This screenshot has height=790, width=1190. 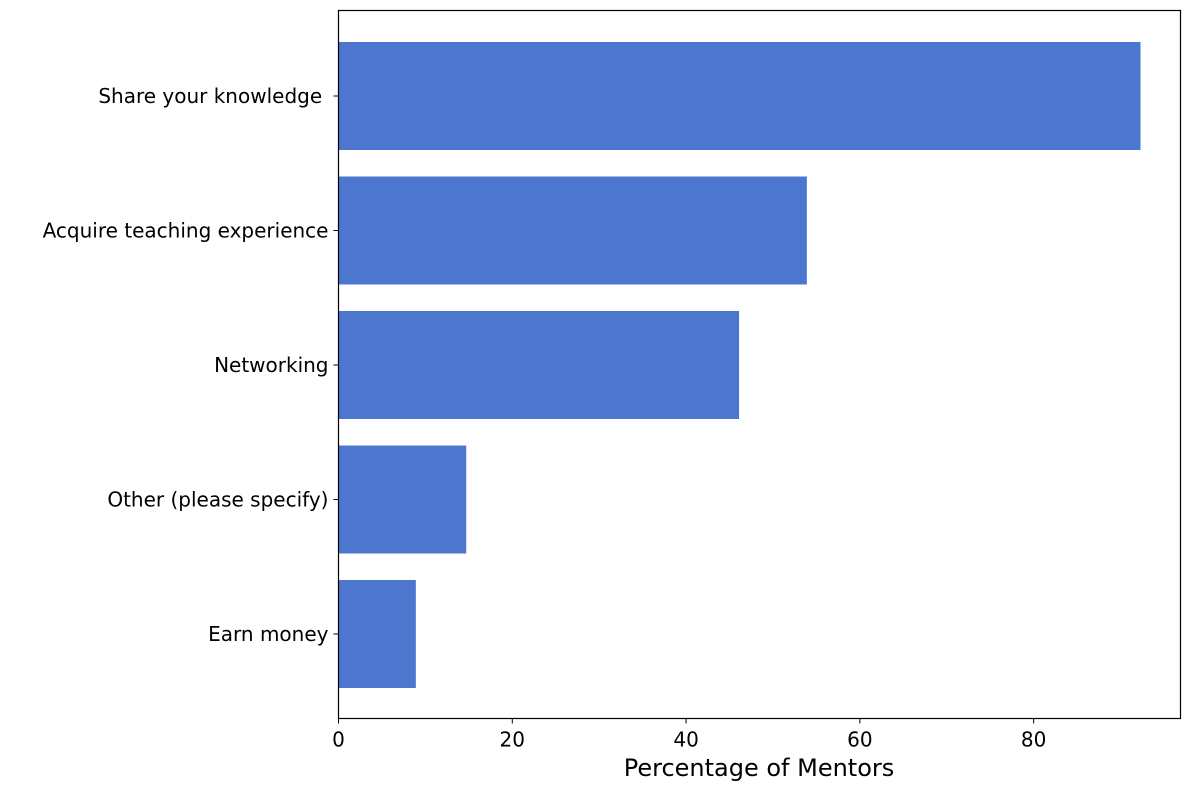 I want to click on x-tick-label-0: 0, so click(x=338, y=740).